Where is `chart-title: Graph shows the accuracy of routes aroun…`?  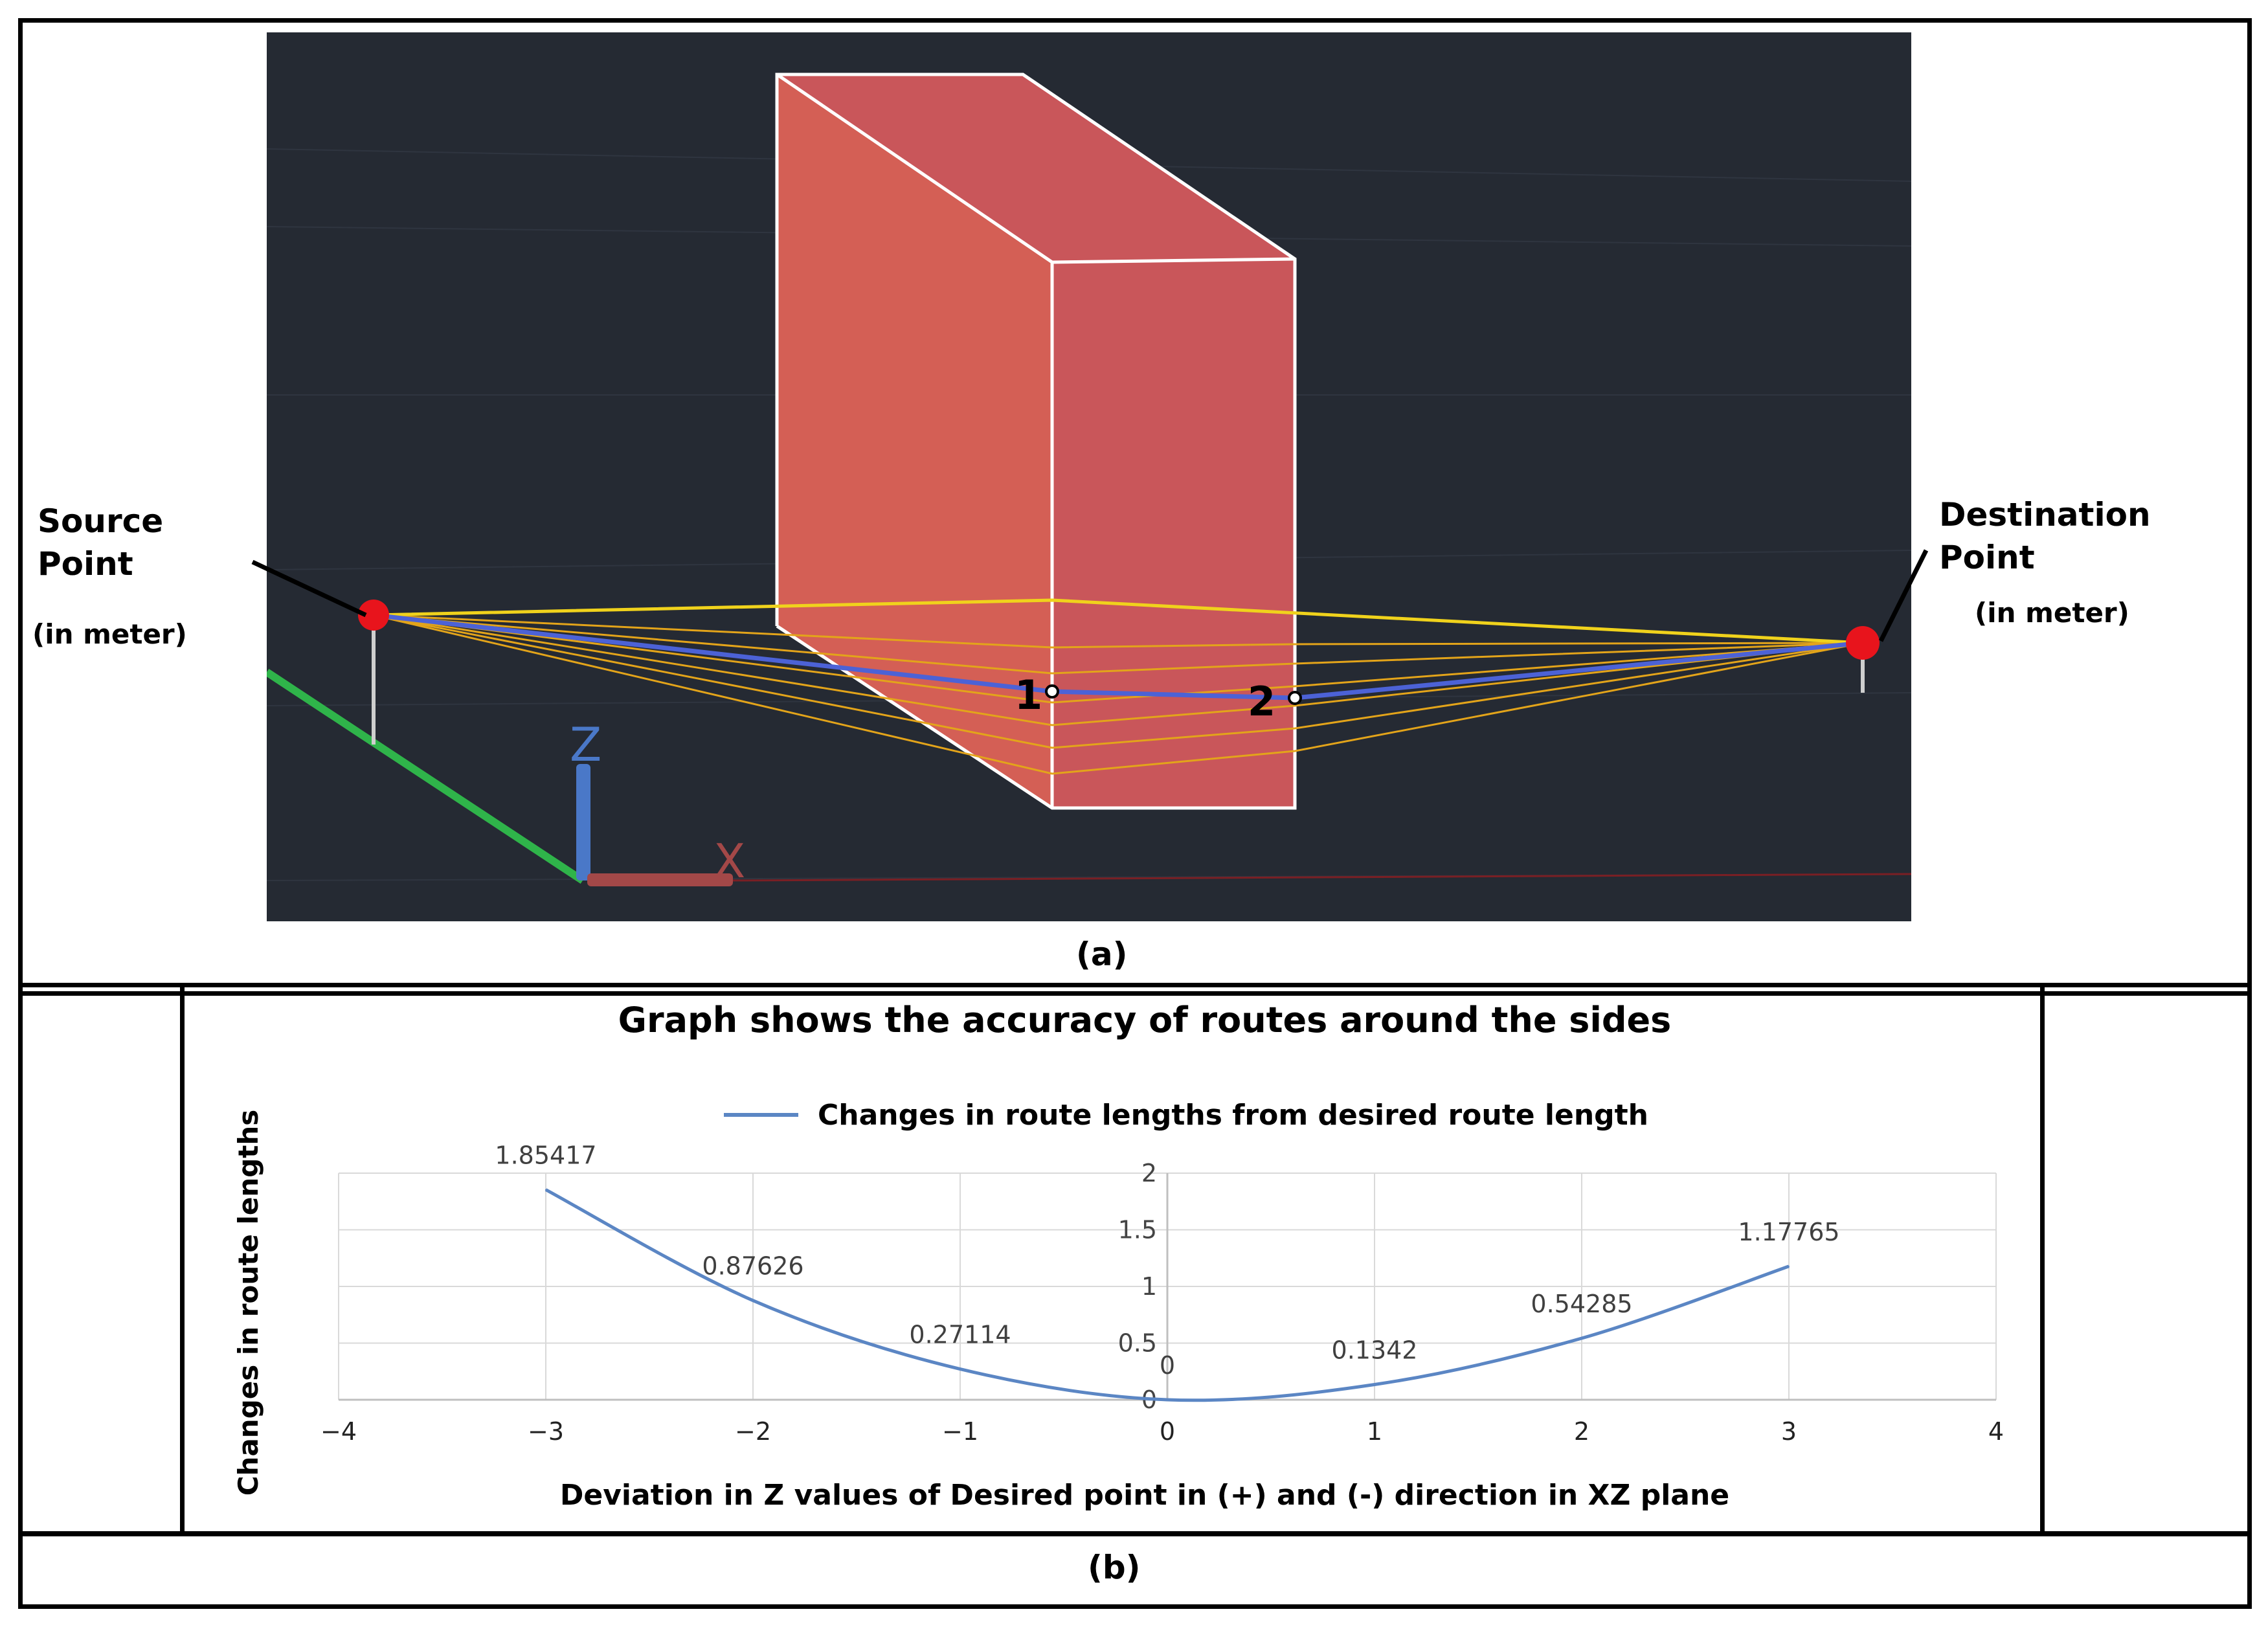
chart-title: Graph shows the accuracy of routes aroun… is located at coordinates (1145, 1020).